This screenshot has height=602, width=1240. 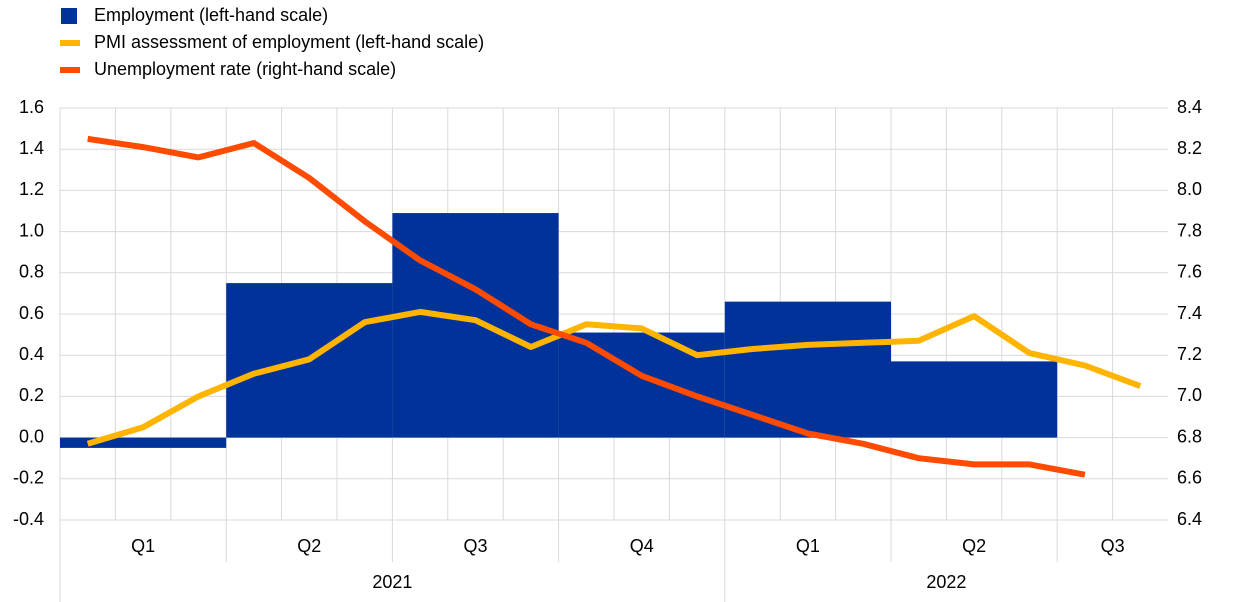 I want to click on y2-tick-label: 7.8, so click(x=1189, y=230).